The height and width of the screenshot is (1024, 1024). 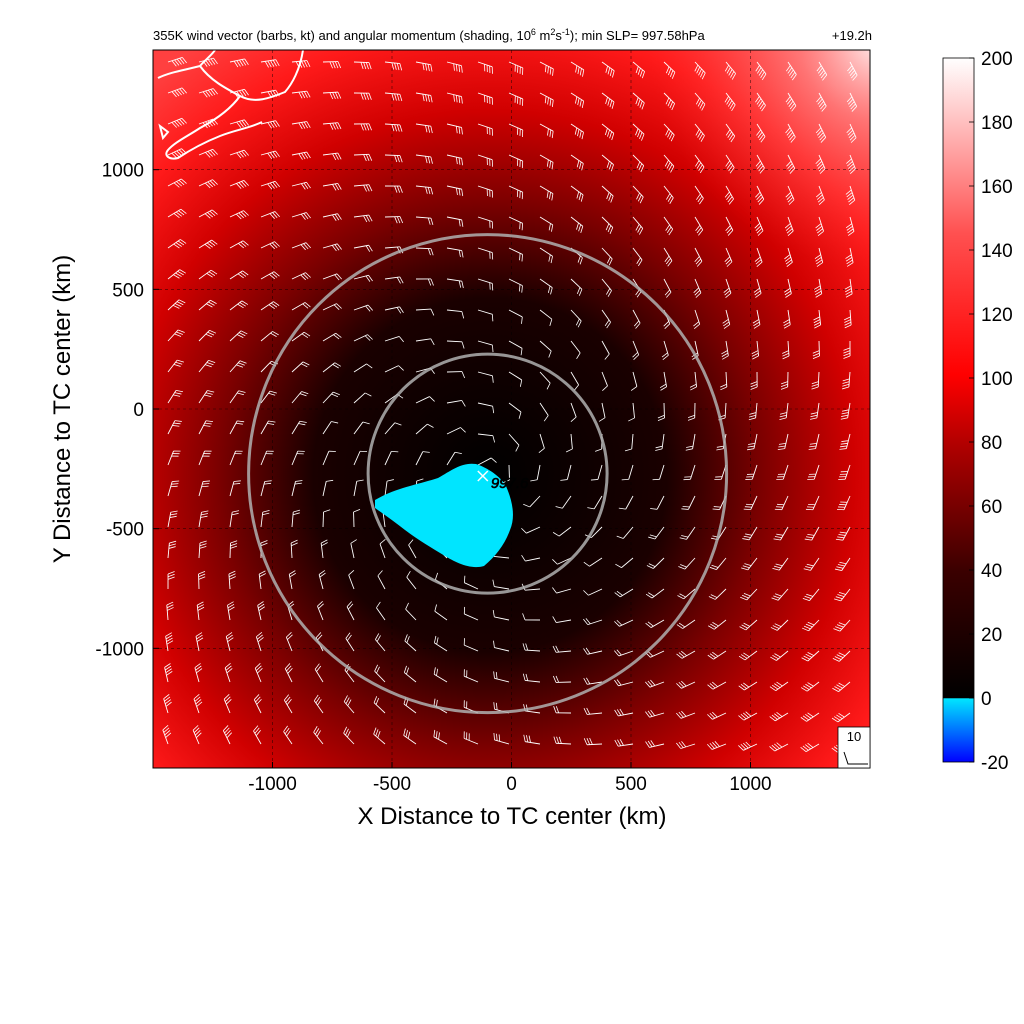 I want to click on coastline, so click(x=230, y=105).